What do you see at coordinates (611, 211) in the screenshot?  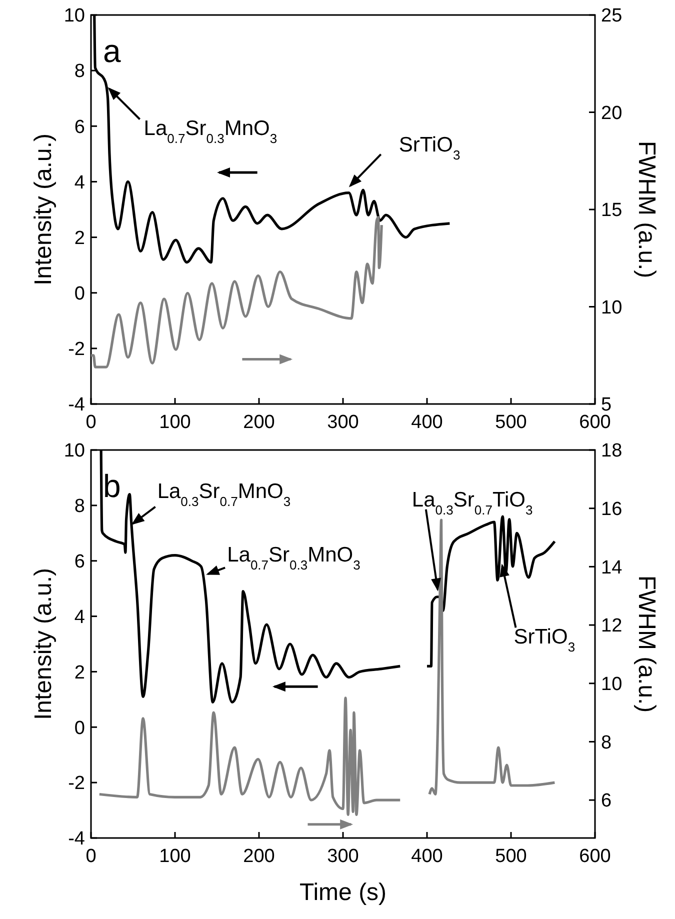 I see `y2-tick-label: 15` at bounding box center [611, 211].